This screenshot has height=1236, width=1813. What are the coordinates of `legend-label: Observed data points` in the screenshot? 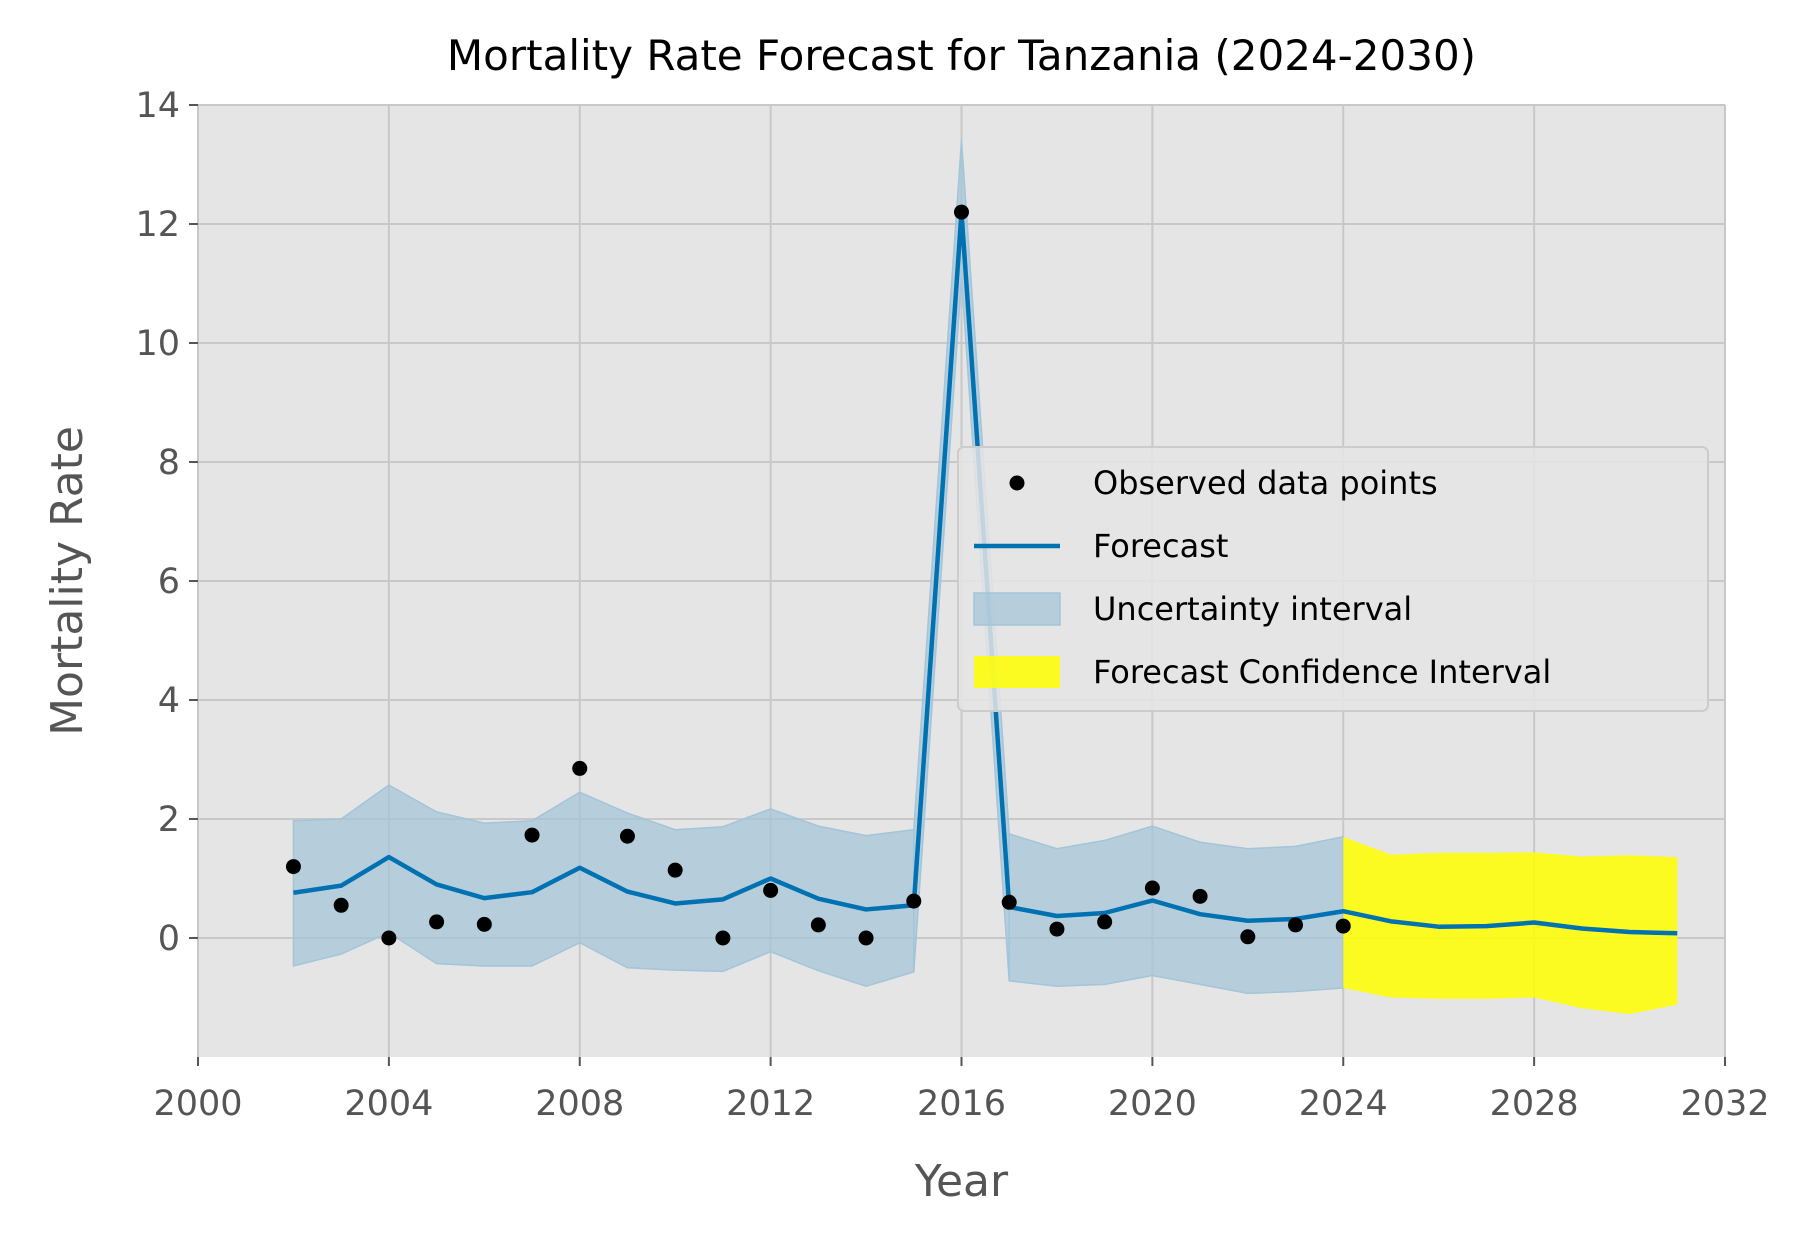 It's located at (1265, 483).